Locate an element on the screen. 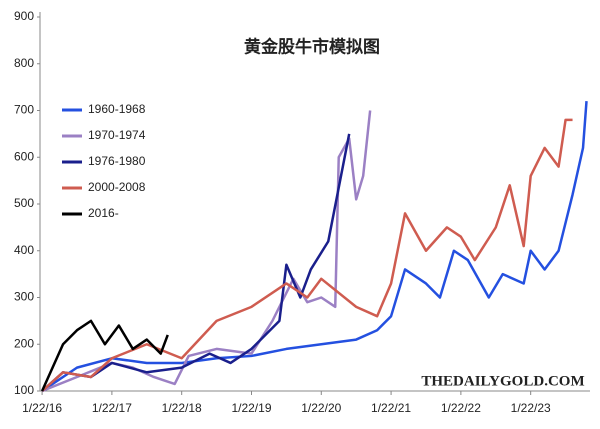  y-tick-label: 400 is located at coordinates (24, 250).